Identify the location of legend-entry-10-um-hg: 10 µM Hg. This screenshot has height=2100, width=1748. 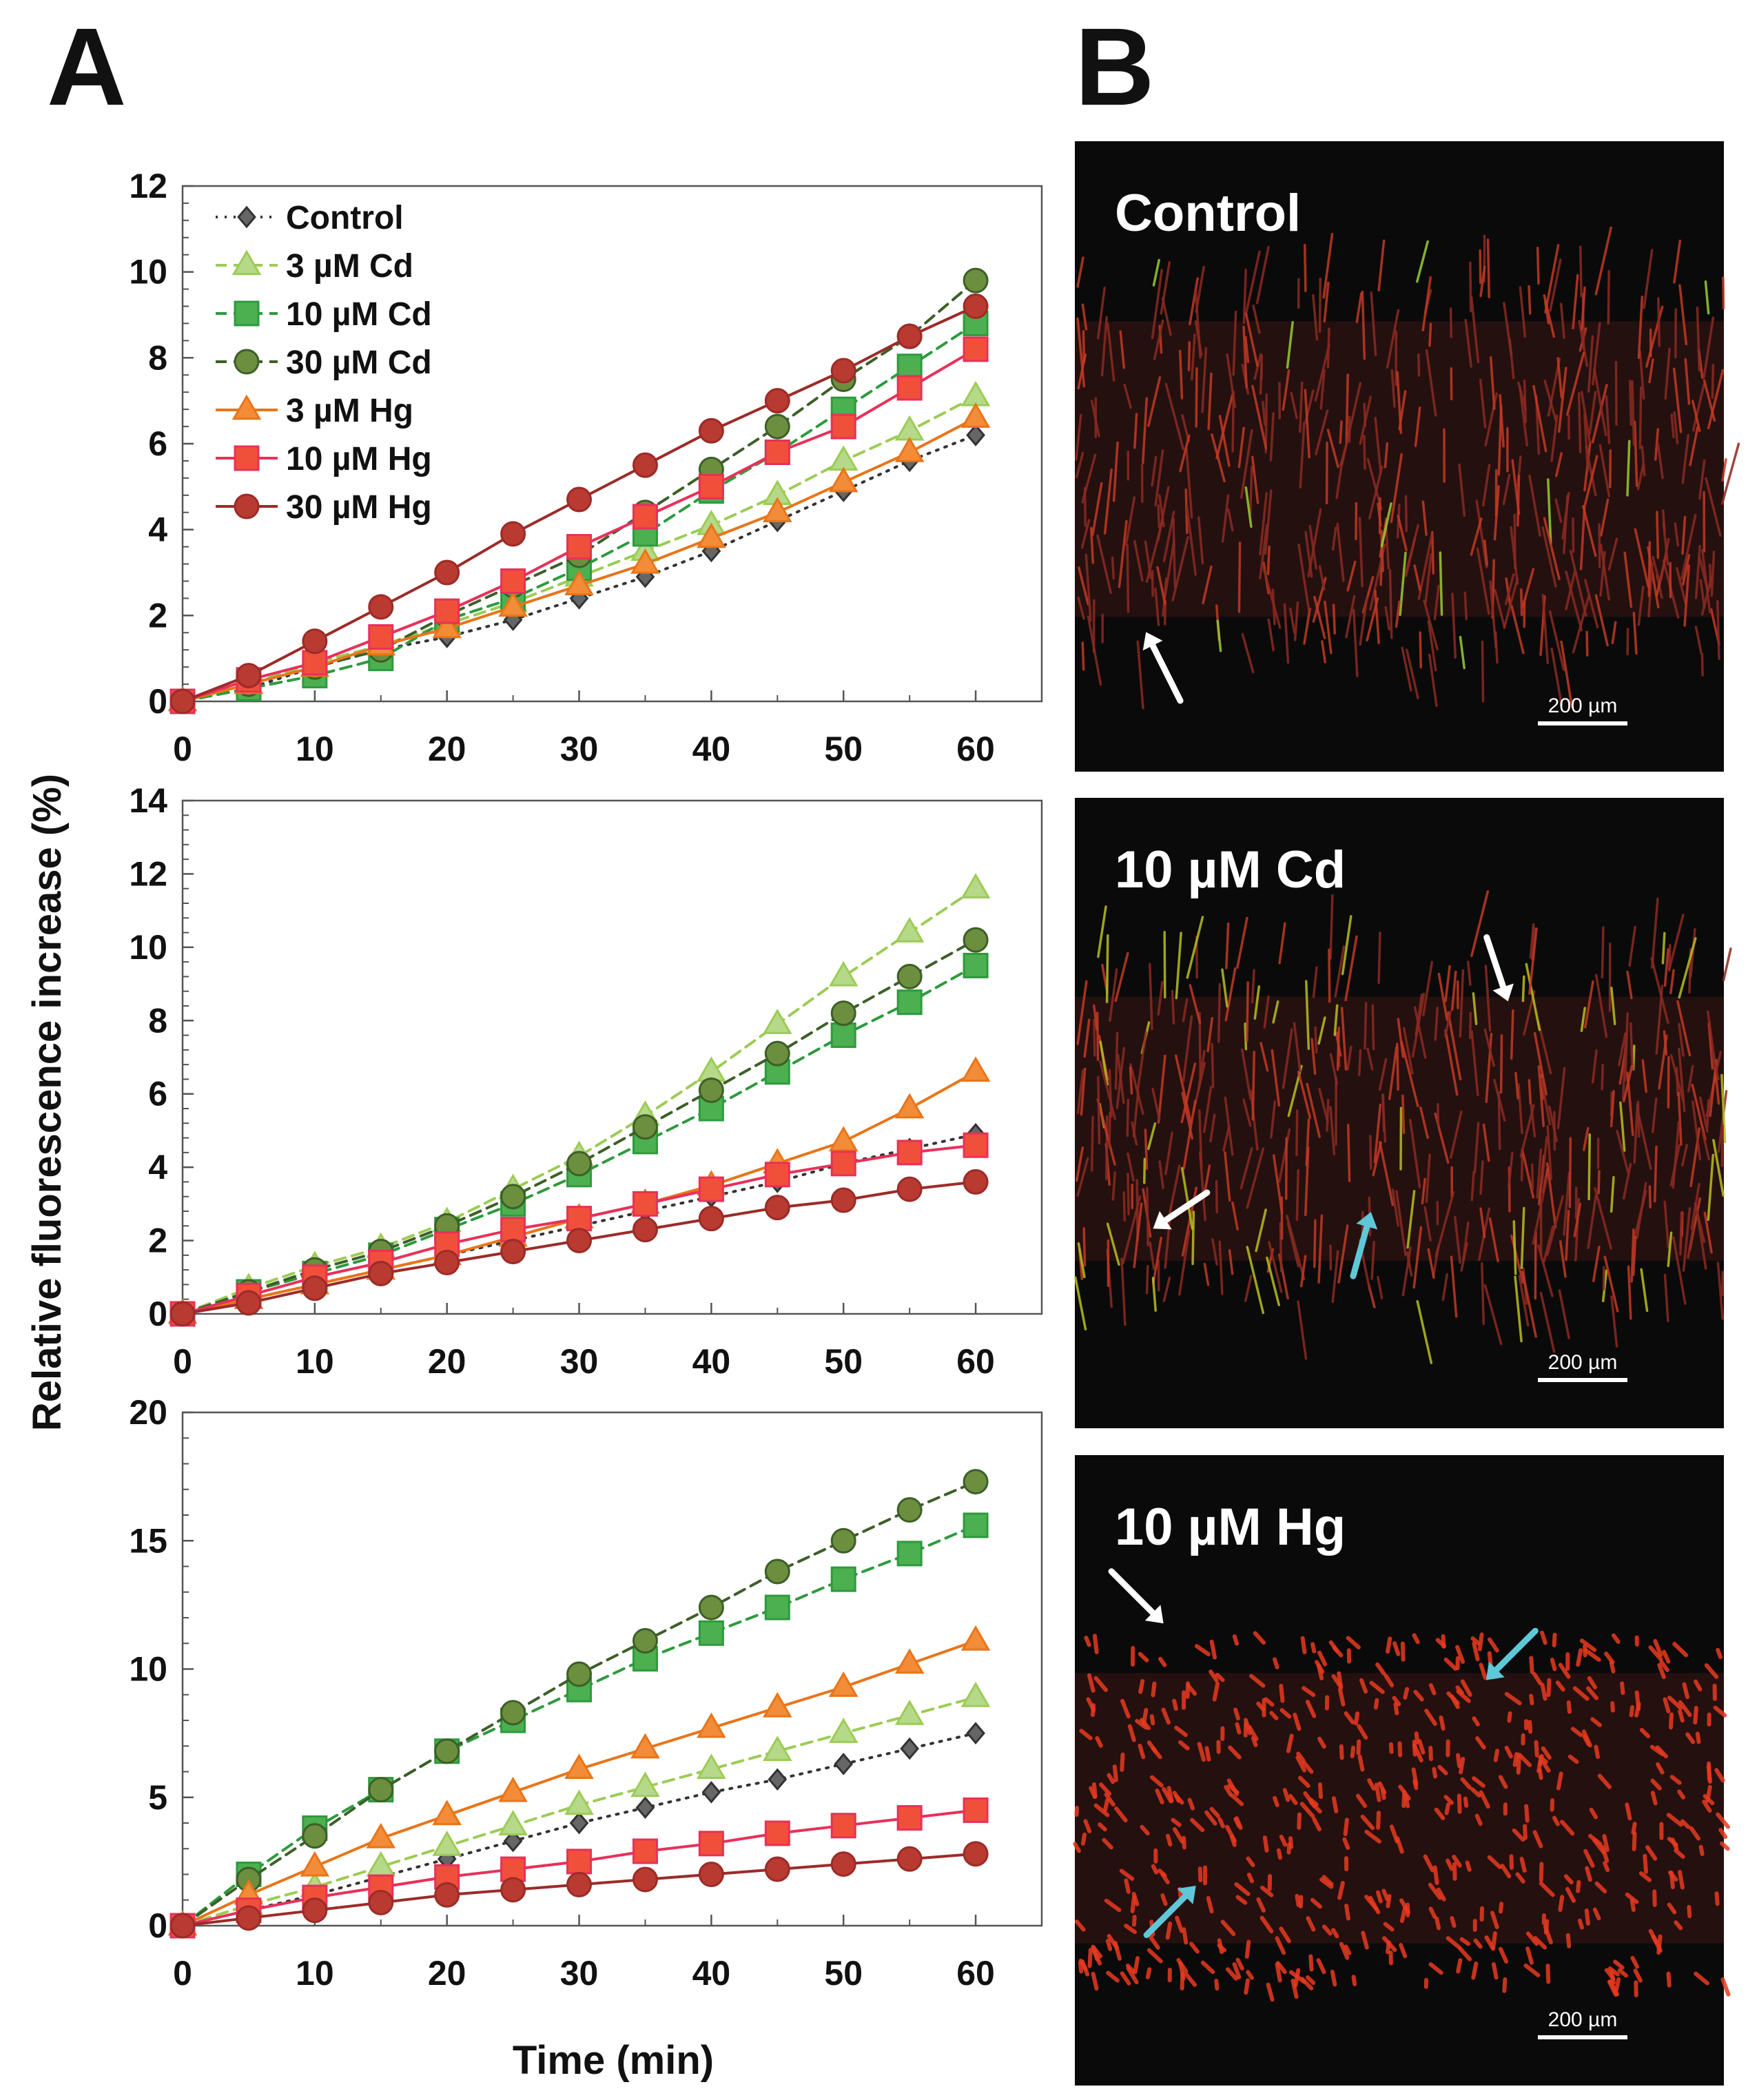
(324, 459).